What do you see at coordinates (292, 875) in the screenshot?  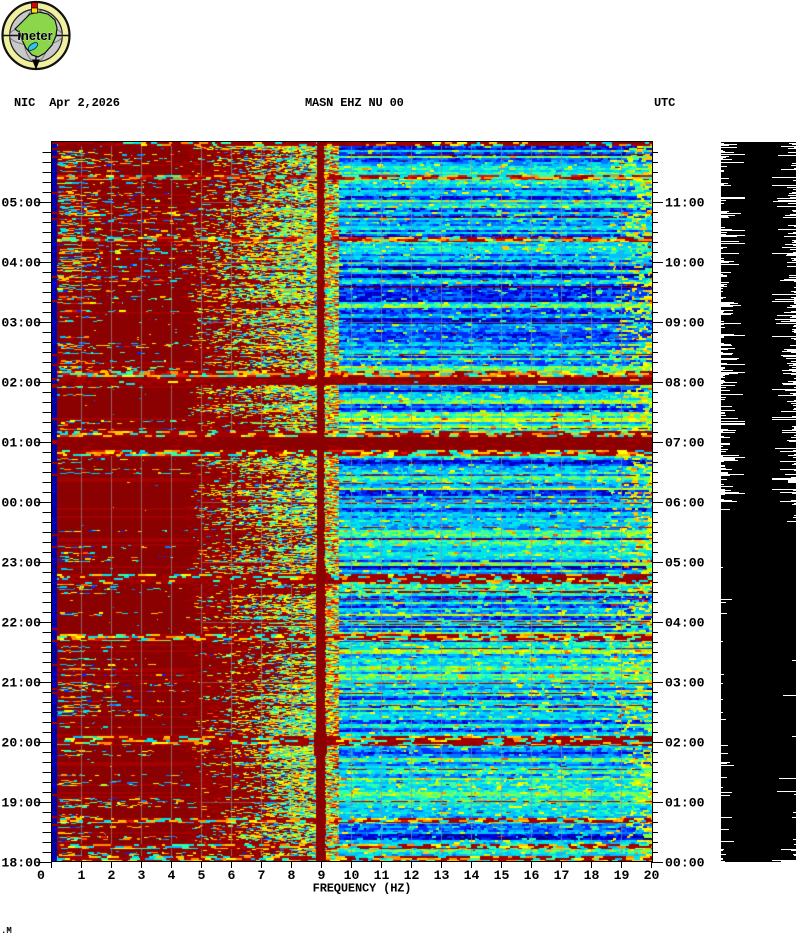 I see `svg-text: 8` at bounding box center [292, 875].